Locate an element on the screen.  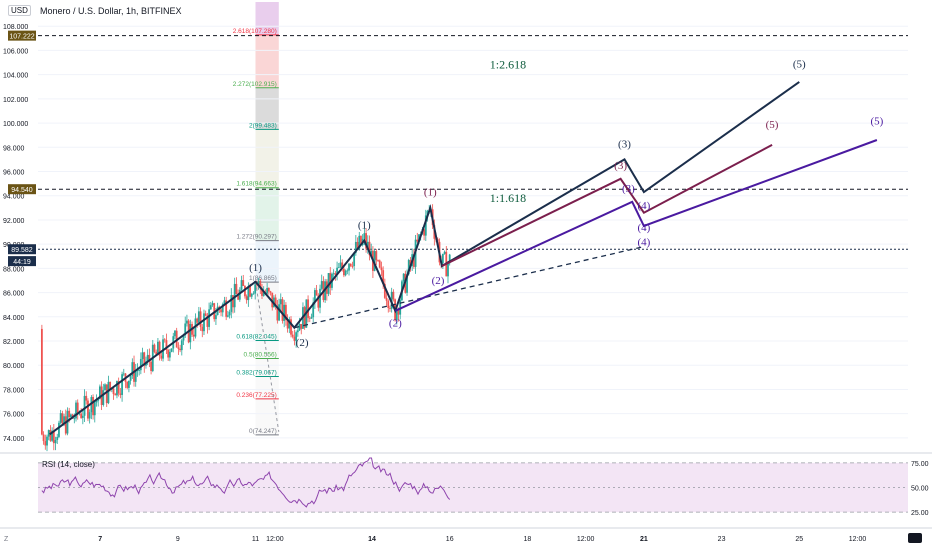
fib-level-label: 0(74.247) is located at coordinates (263, 431).